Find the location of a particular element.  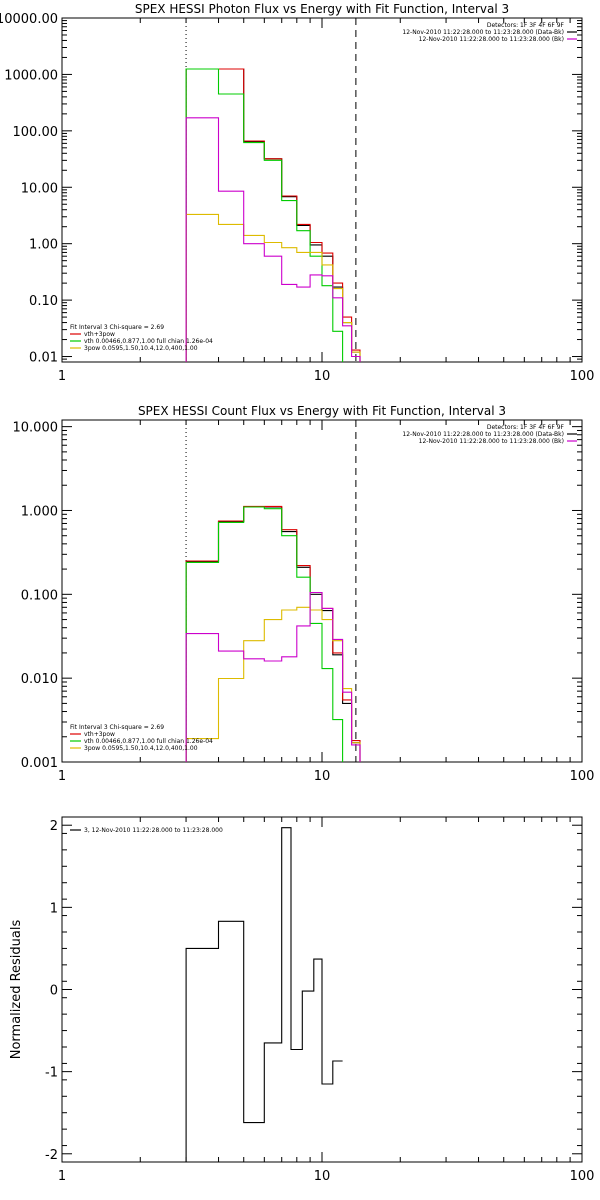

y-tick-label: 0.01 is located at coordinates (43, 358).